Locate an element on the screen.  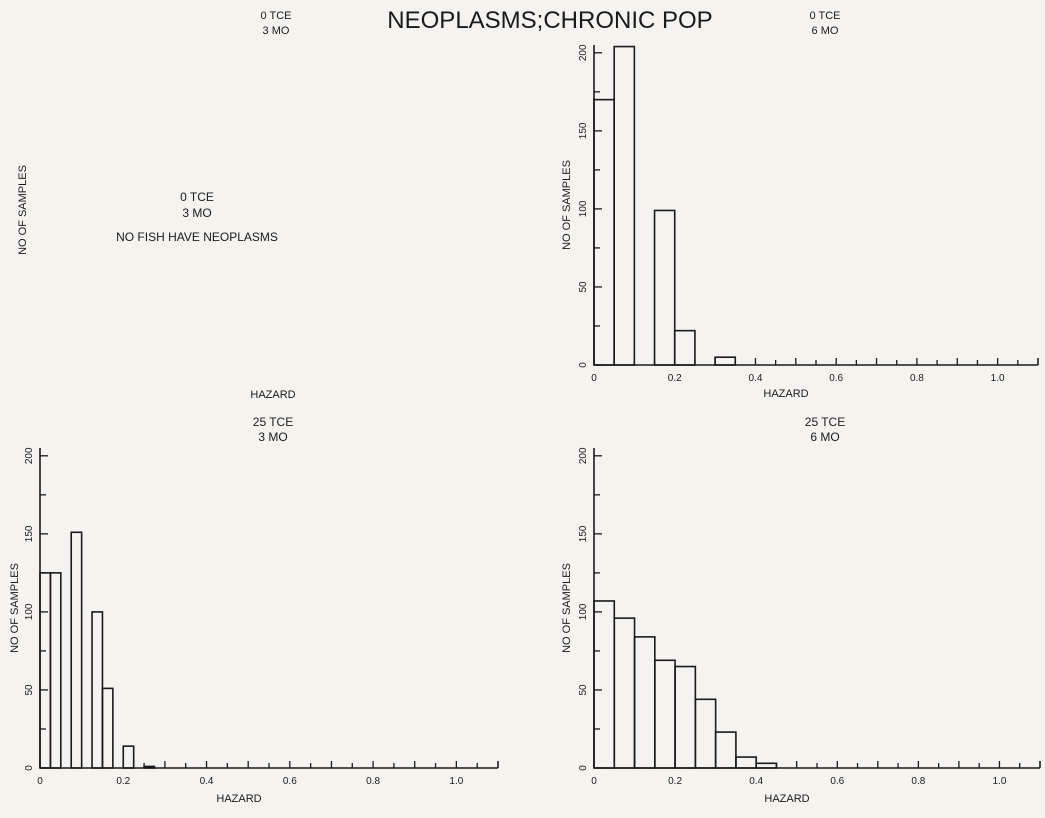
empty-panel-ylabel: NO OF SAMPLES is located at coordinates (23, 210).